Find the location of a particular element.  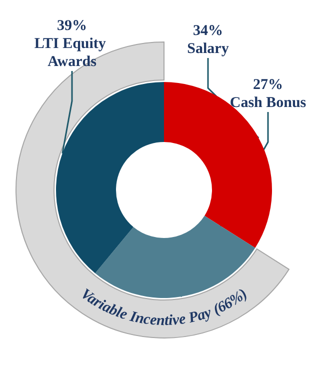

data-label: 34% is located at coordinates (208, 31).